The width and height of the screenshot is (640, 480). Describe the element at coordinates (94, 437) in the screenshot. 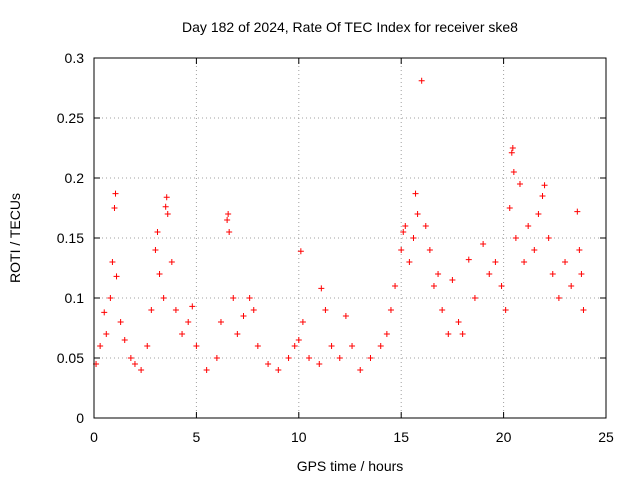

I see `x-tick-label: 0` at that location.